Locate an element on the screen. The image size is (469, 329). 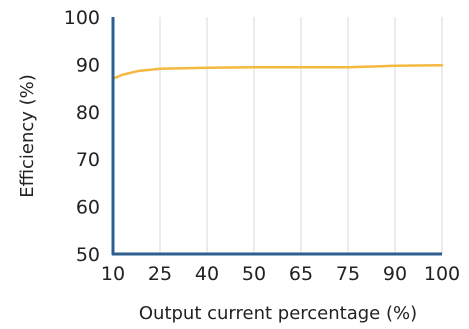
x-tick-label: 40 is located at coordinates (207, 274).